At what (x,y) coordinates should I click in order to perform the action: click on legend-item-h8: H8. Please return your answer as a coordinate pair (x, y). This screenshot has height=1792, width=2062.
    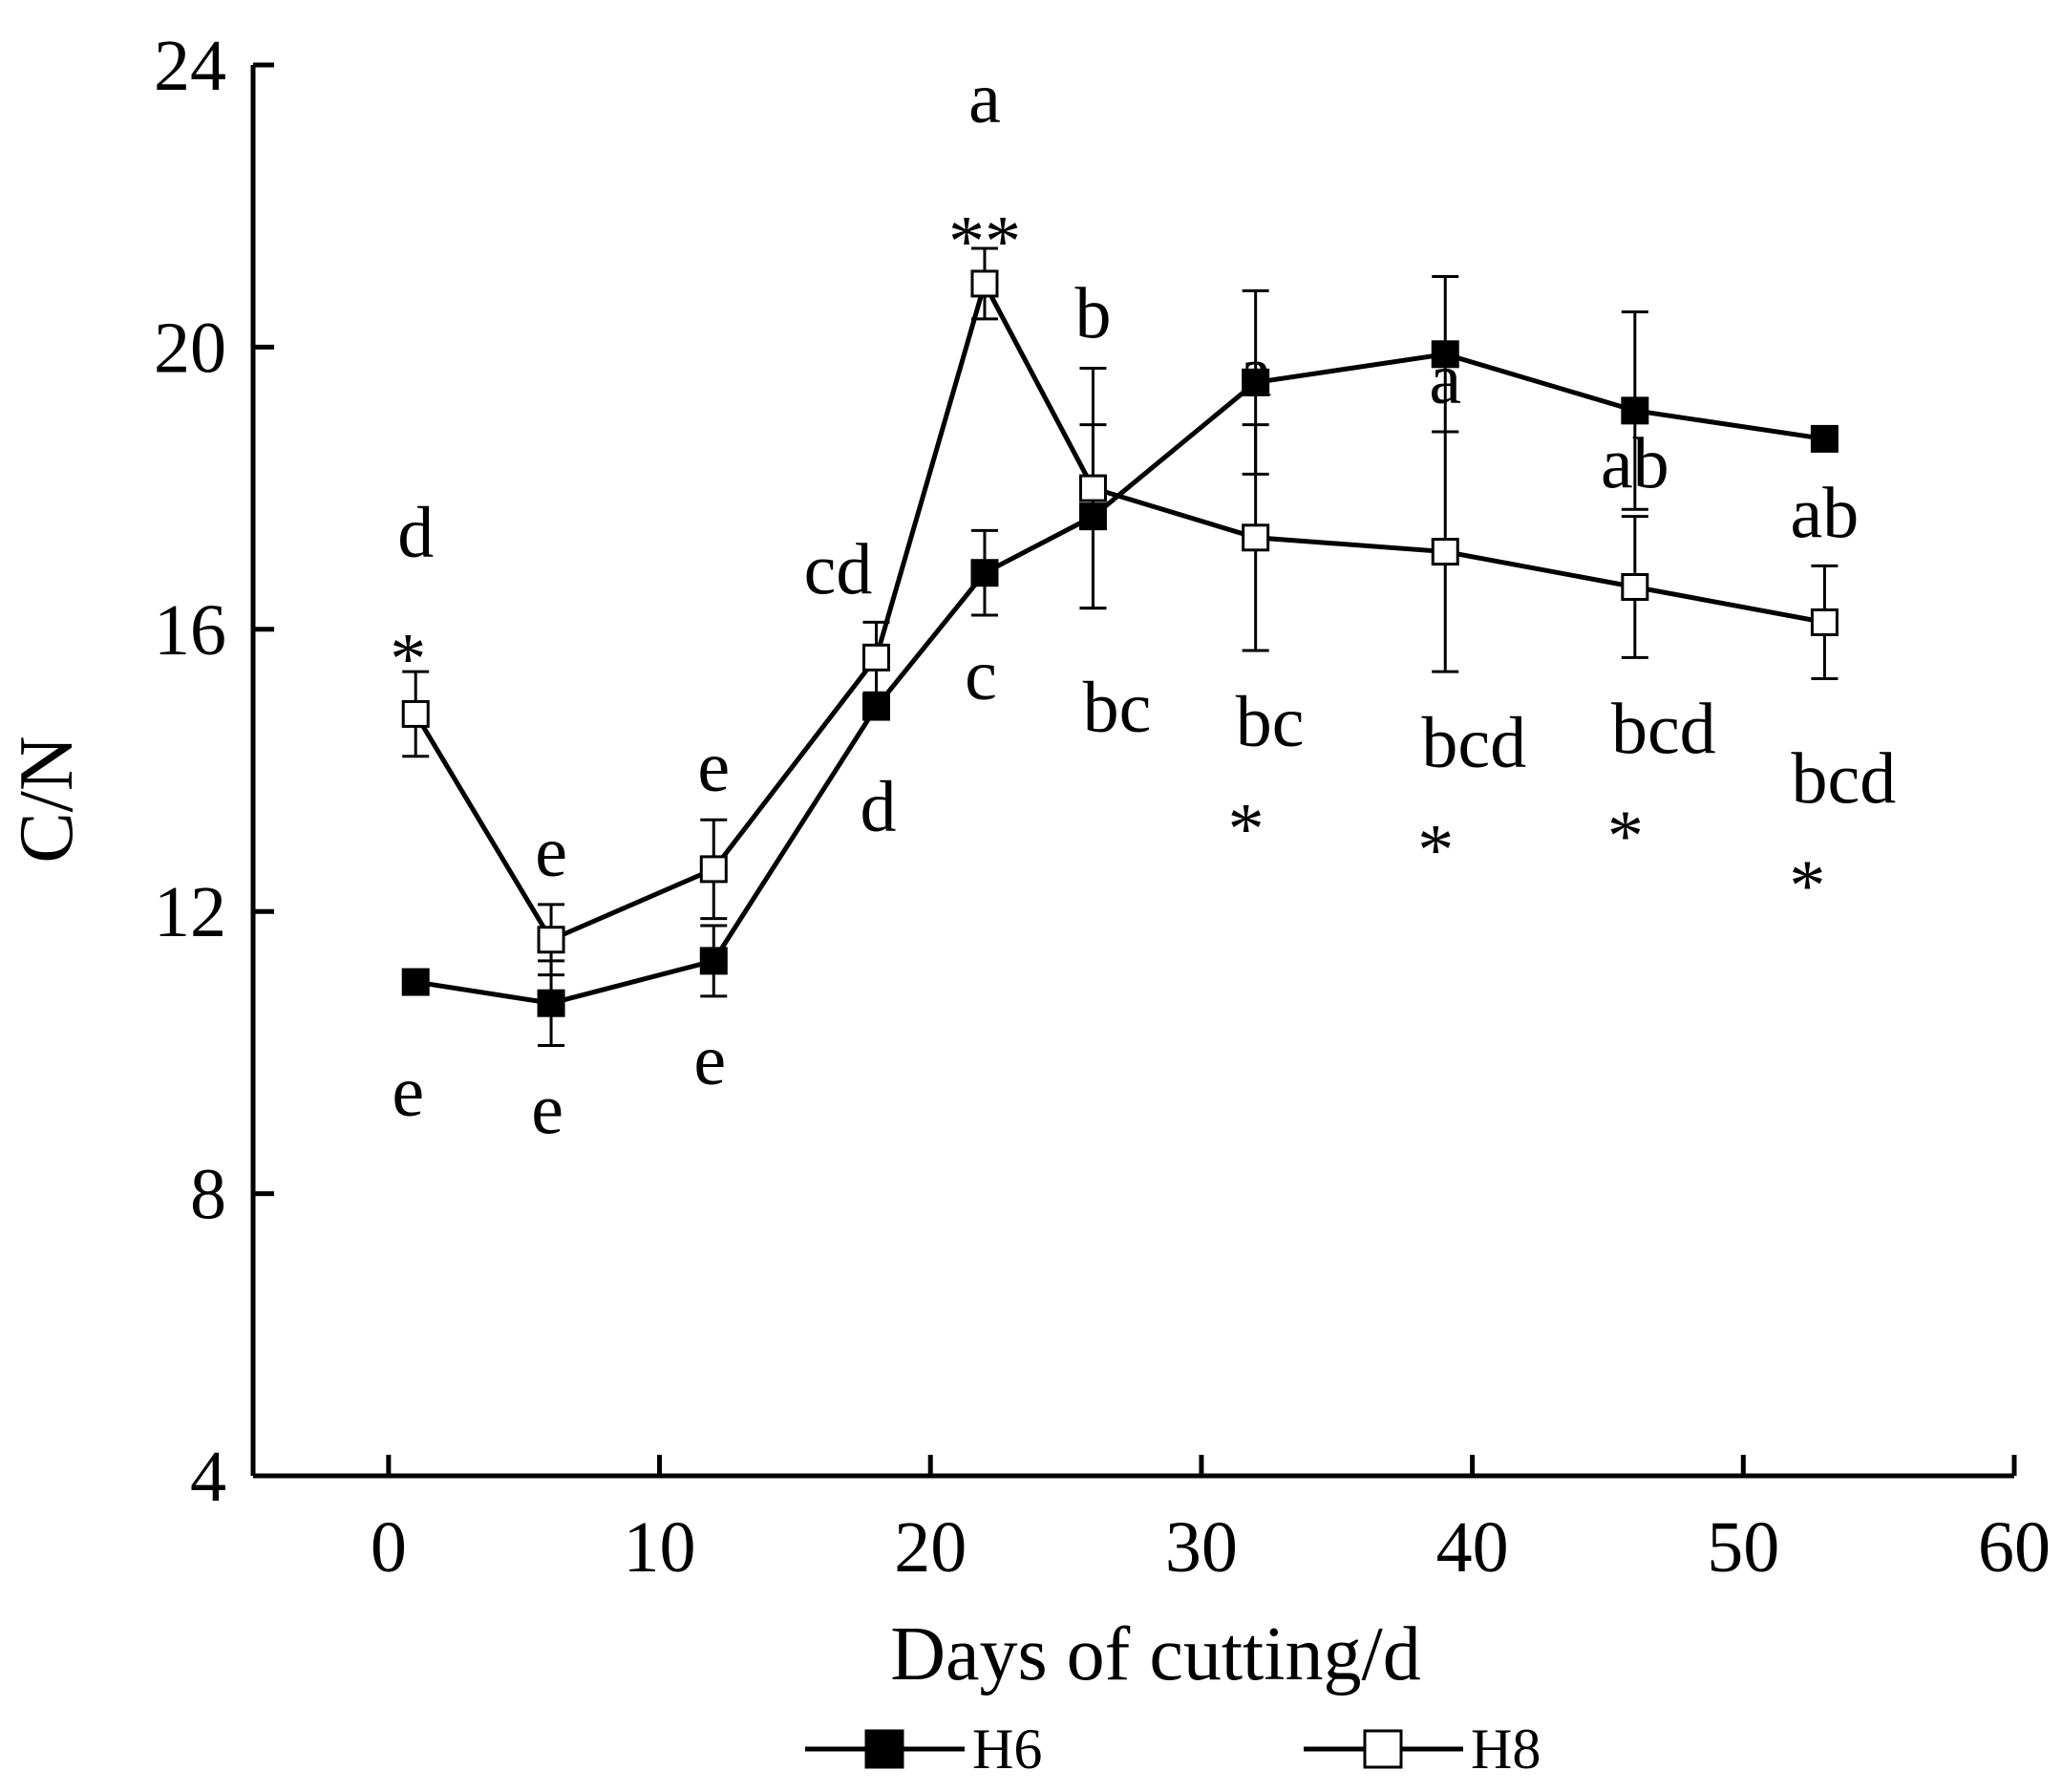
    Looking at the image, I should click on (1422, 1749).